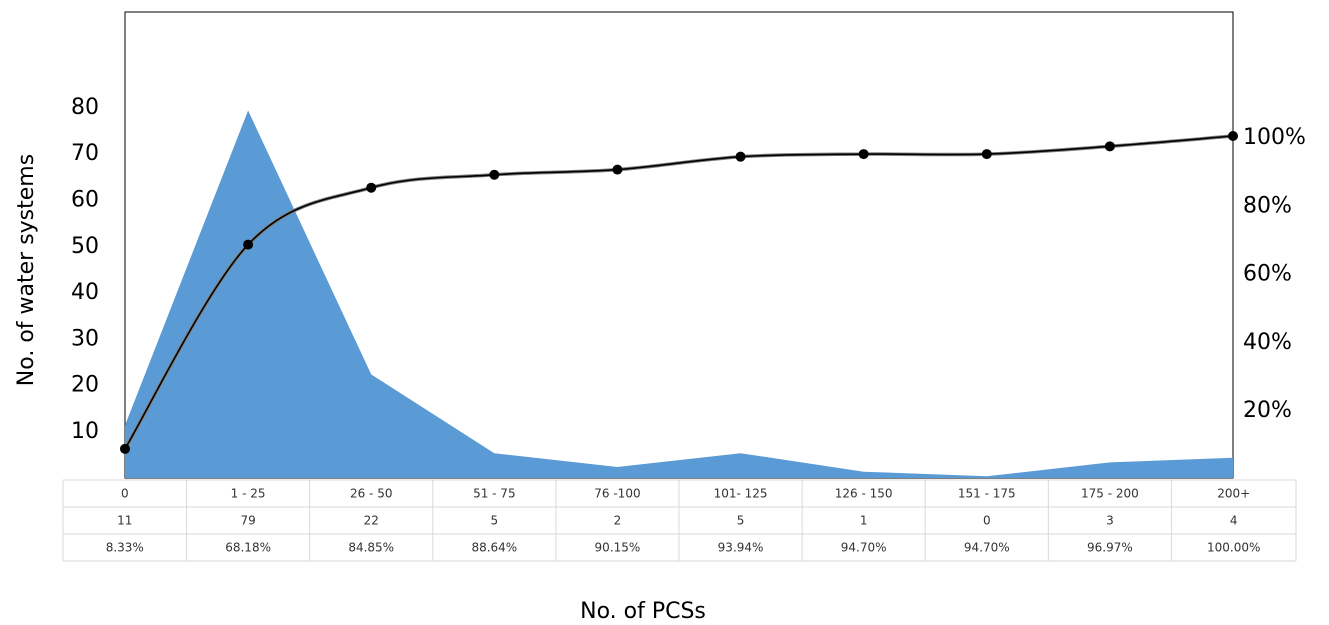 The height and width of the screenshot is (625, 1329). Describe the element at coordinates (247, 521) in the screenshot. I see `table-cell: 79` at that location.